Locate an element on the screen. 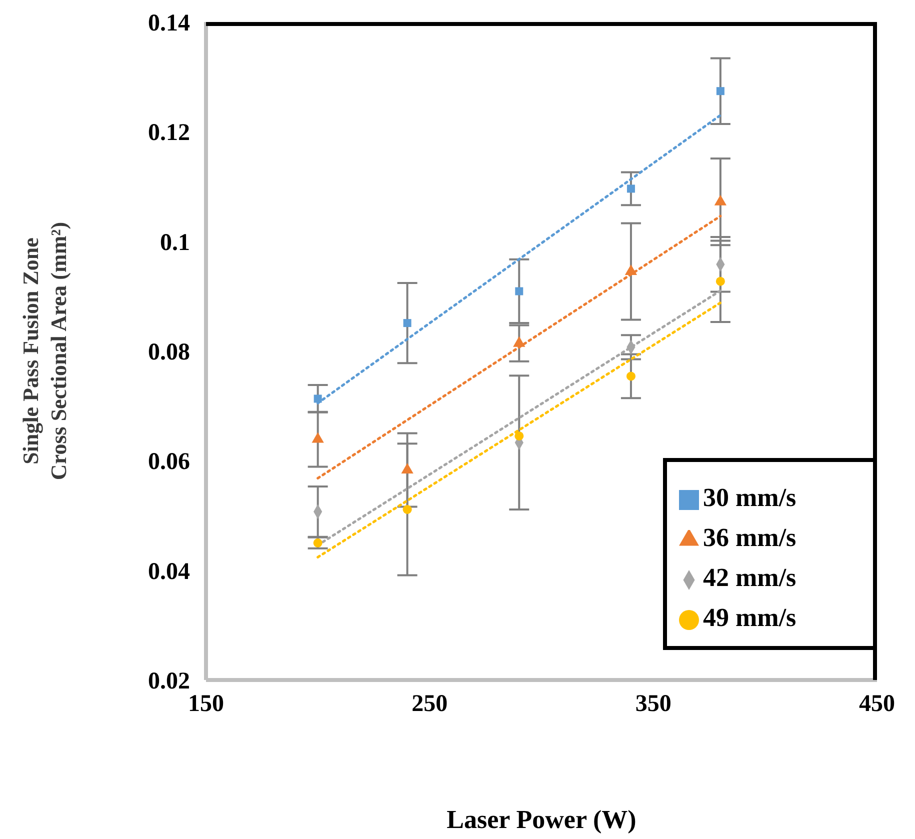  y-tick-label: 0.14 is located at coordinates (169, 23).